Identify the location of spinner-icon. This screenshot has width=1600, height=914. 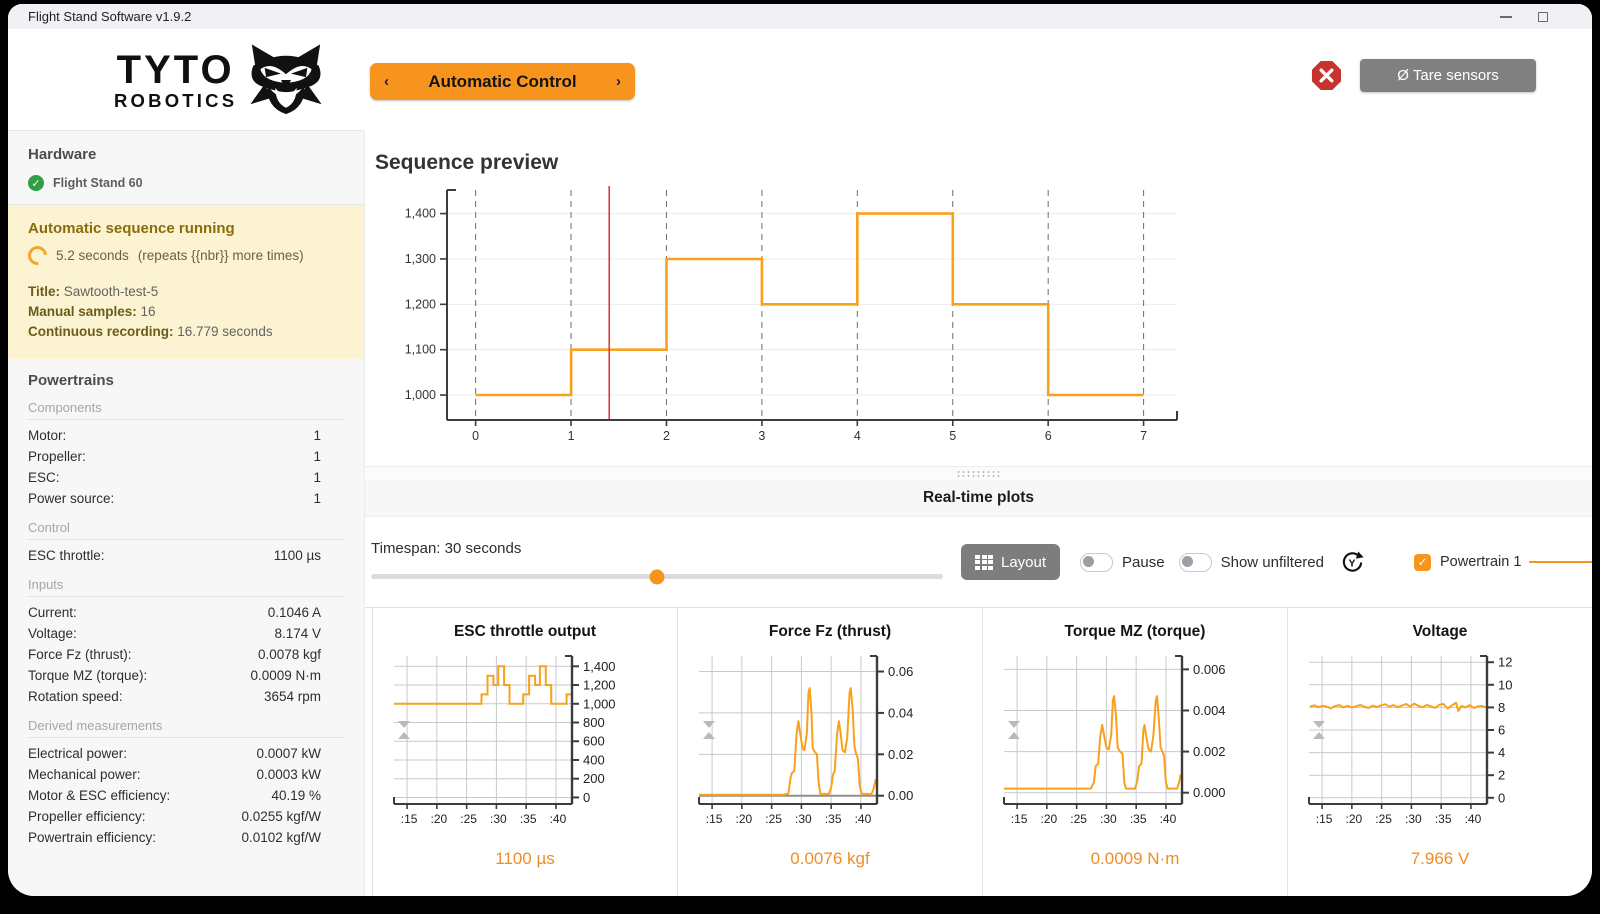
(37, 255).